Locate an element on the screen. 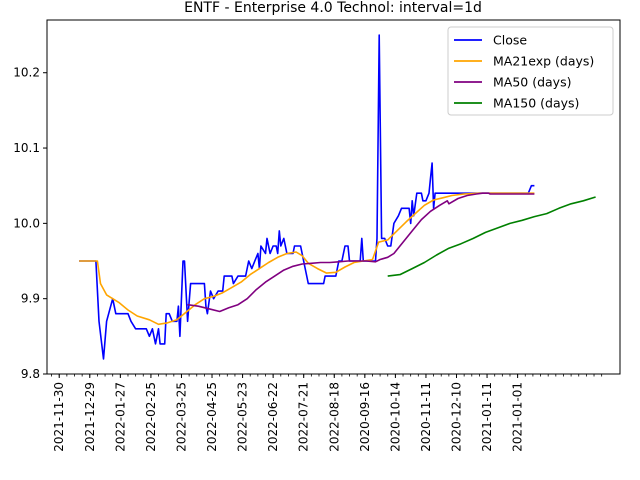  x-tick-label: 2022-08-18 is located at coordinates (334, 417).